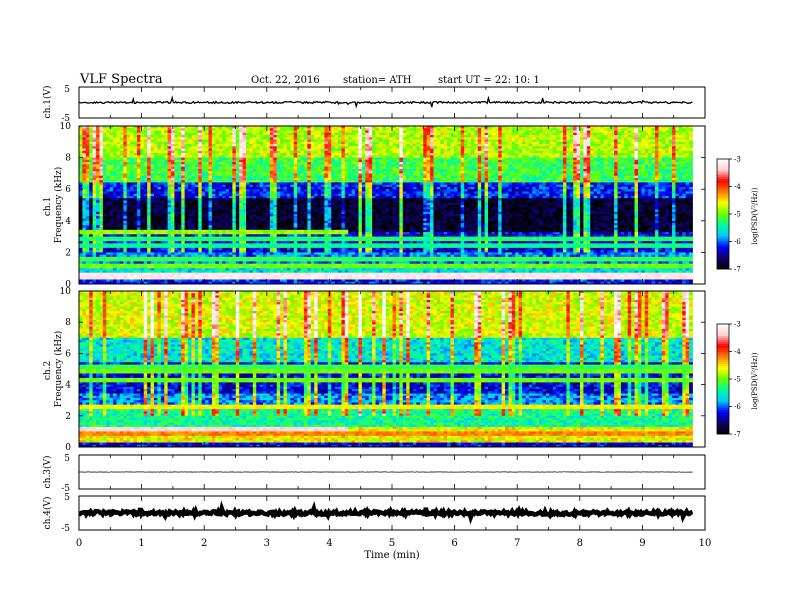 This screenshot has width=792, height=612. I want to click on ch1-waveform-panel: 5 -5 ch.1(V), so click(373, 104).